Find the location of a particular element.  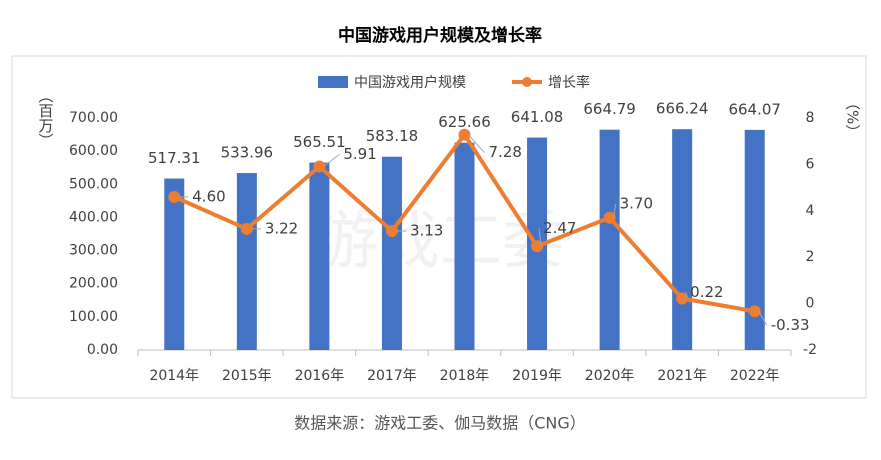

line-value-label: 3.13 is located at coordinates (426, 230).